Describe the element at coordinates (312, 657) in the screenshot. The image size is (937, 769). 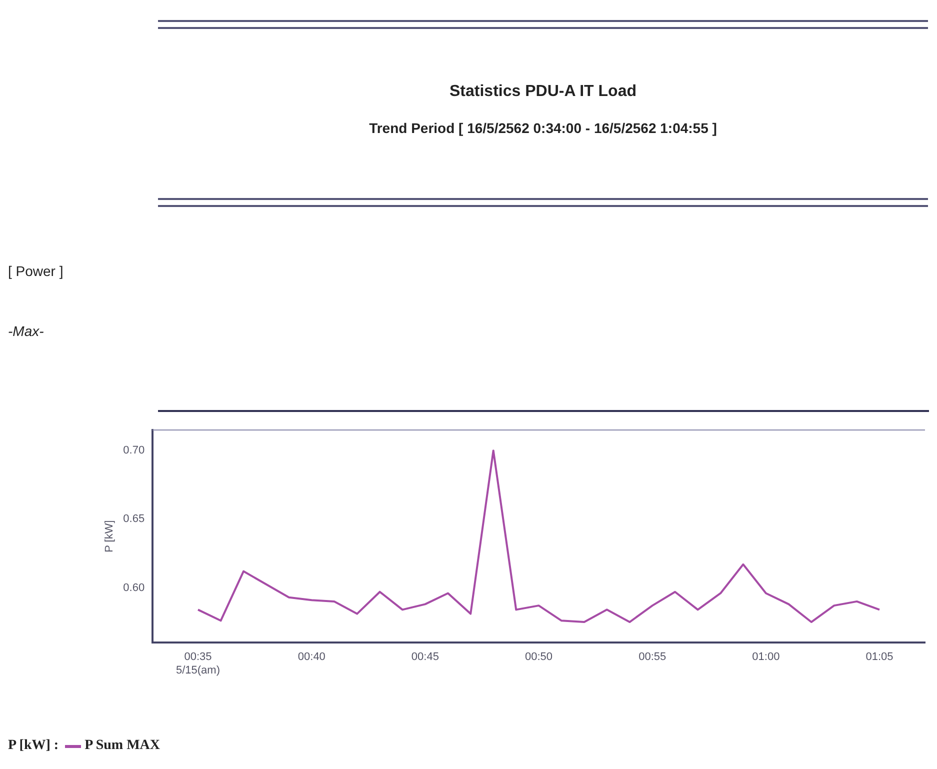
I see `x-tick-label: 00:40` at that location.